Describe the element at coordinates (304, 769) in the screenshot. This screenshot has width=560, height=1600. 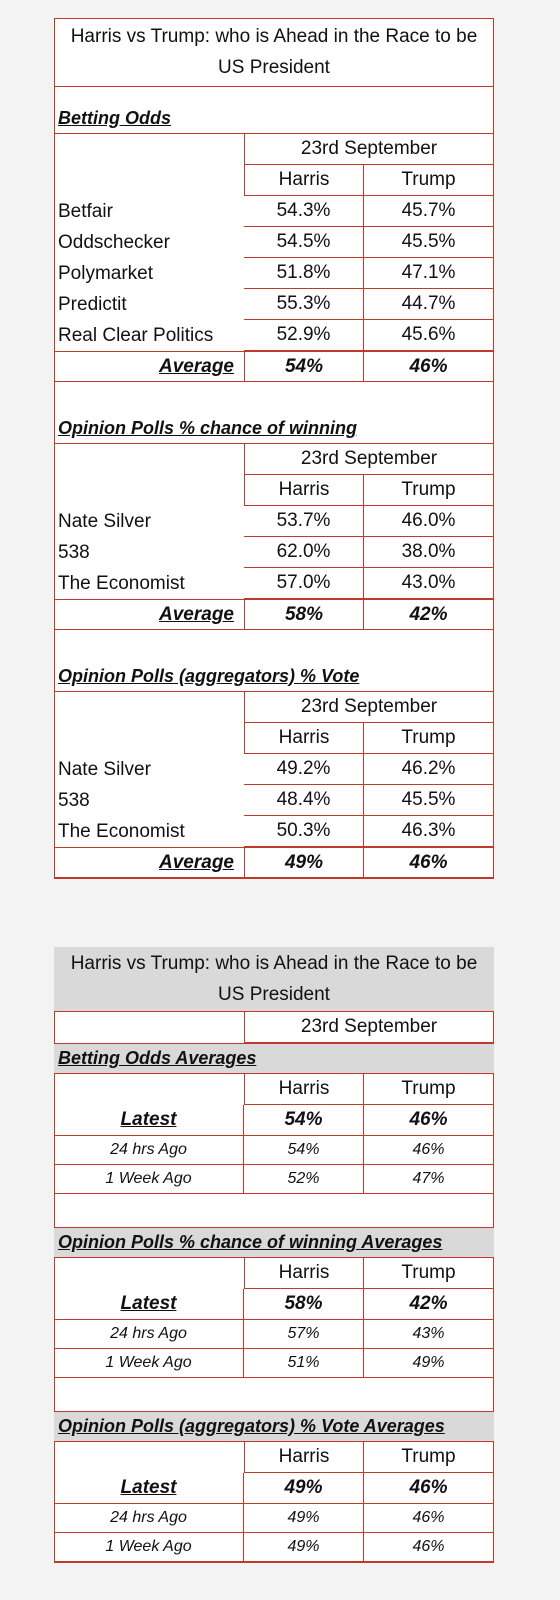
I see `row-value: 49.2%` at that location.